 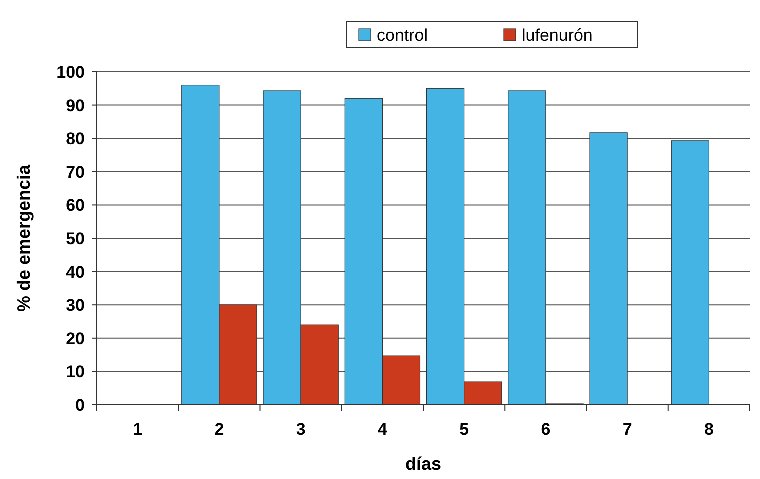 I want to click on x-tick-label: 7, so click(x=627, y=429).